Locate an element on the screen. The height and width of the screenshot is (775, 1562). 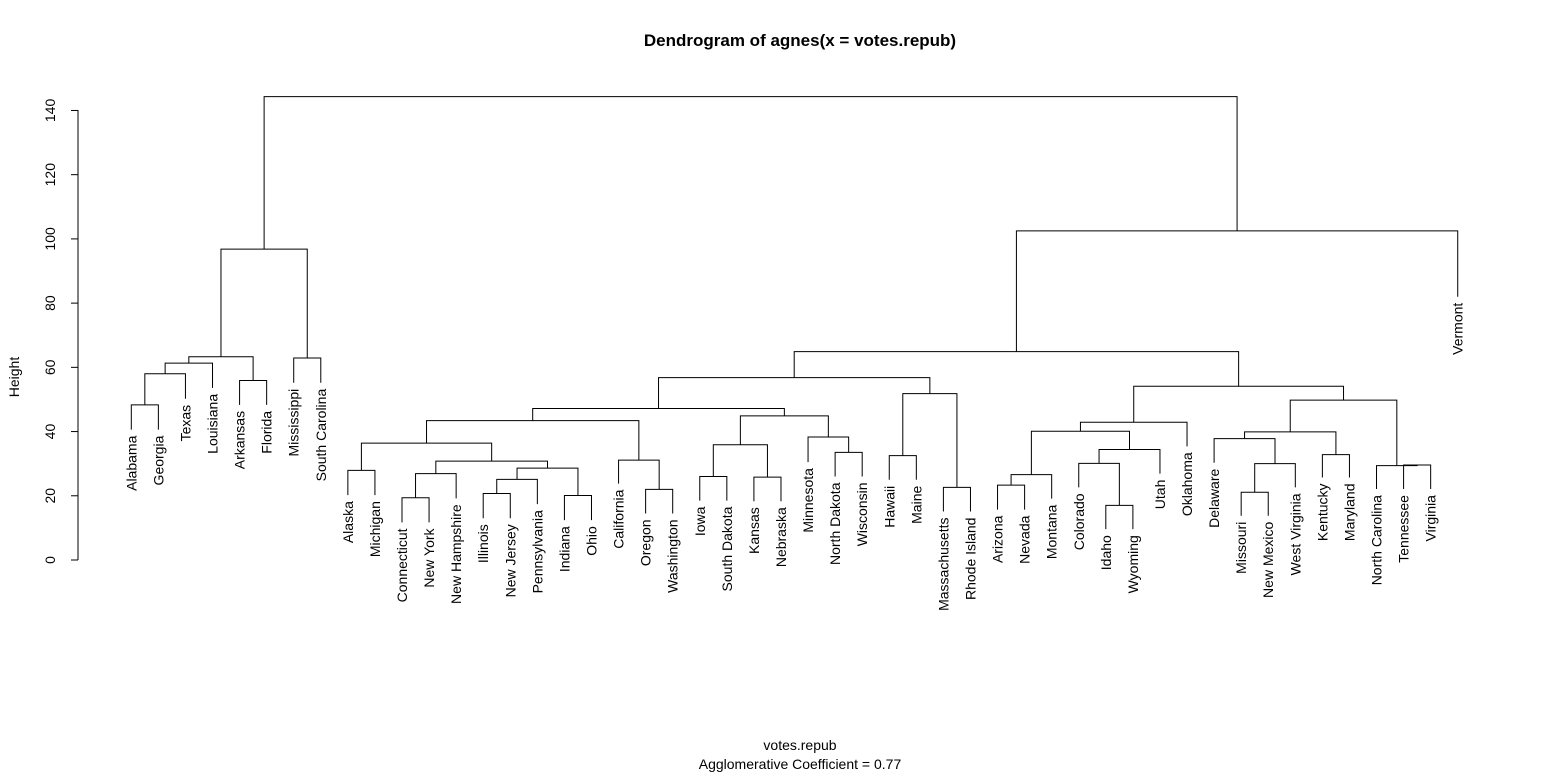
y-tick-label: 100 is located at coordinates (50, 239).